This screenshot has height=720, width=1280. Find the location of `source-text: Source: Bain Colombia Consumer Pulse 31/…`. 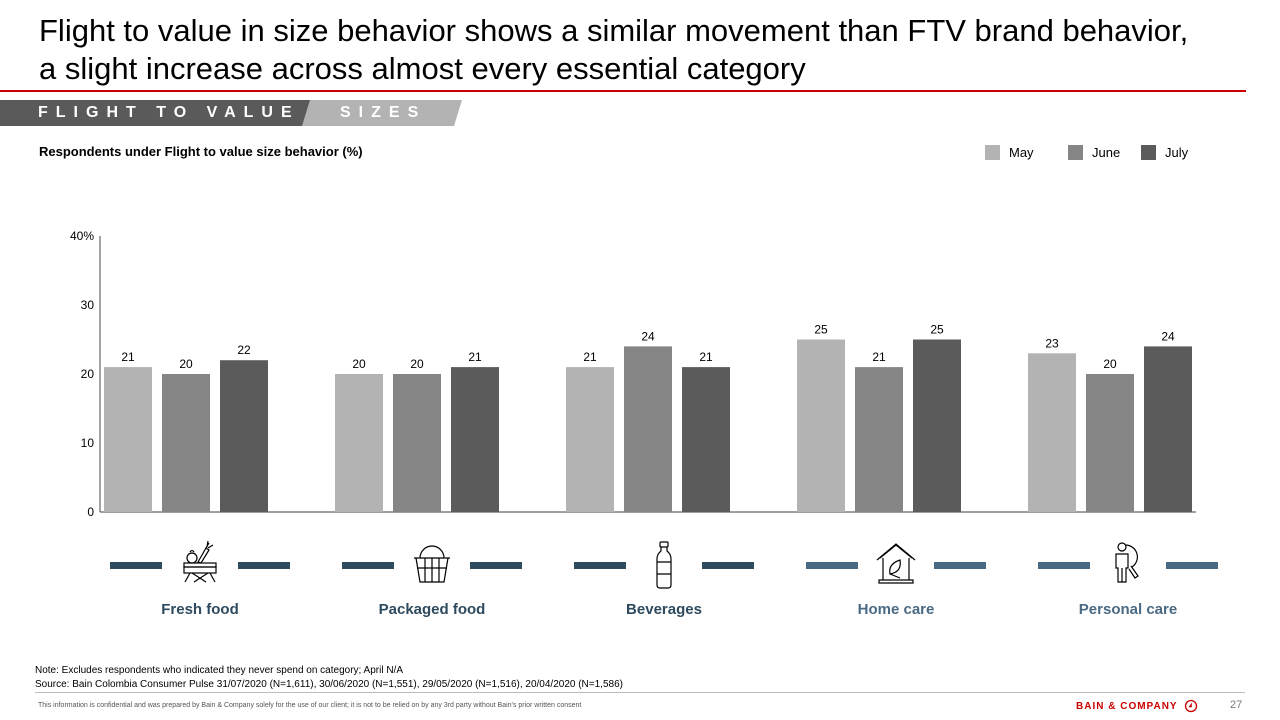

source-text: Source: Bain Colombia Consumer Pulse 31/… is located at coordinates (329, 684).